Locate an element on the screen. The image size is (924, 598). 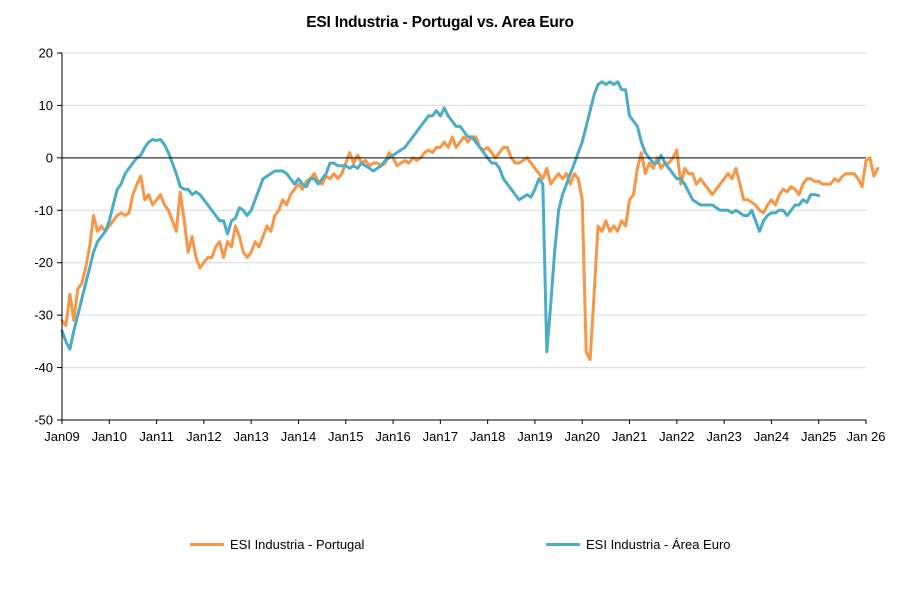
x-tick-label: Jan25 is located at coordinates (818, 436).